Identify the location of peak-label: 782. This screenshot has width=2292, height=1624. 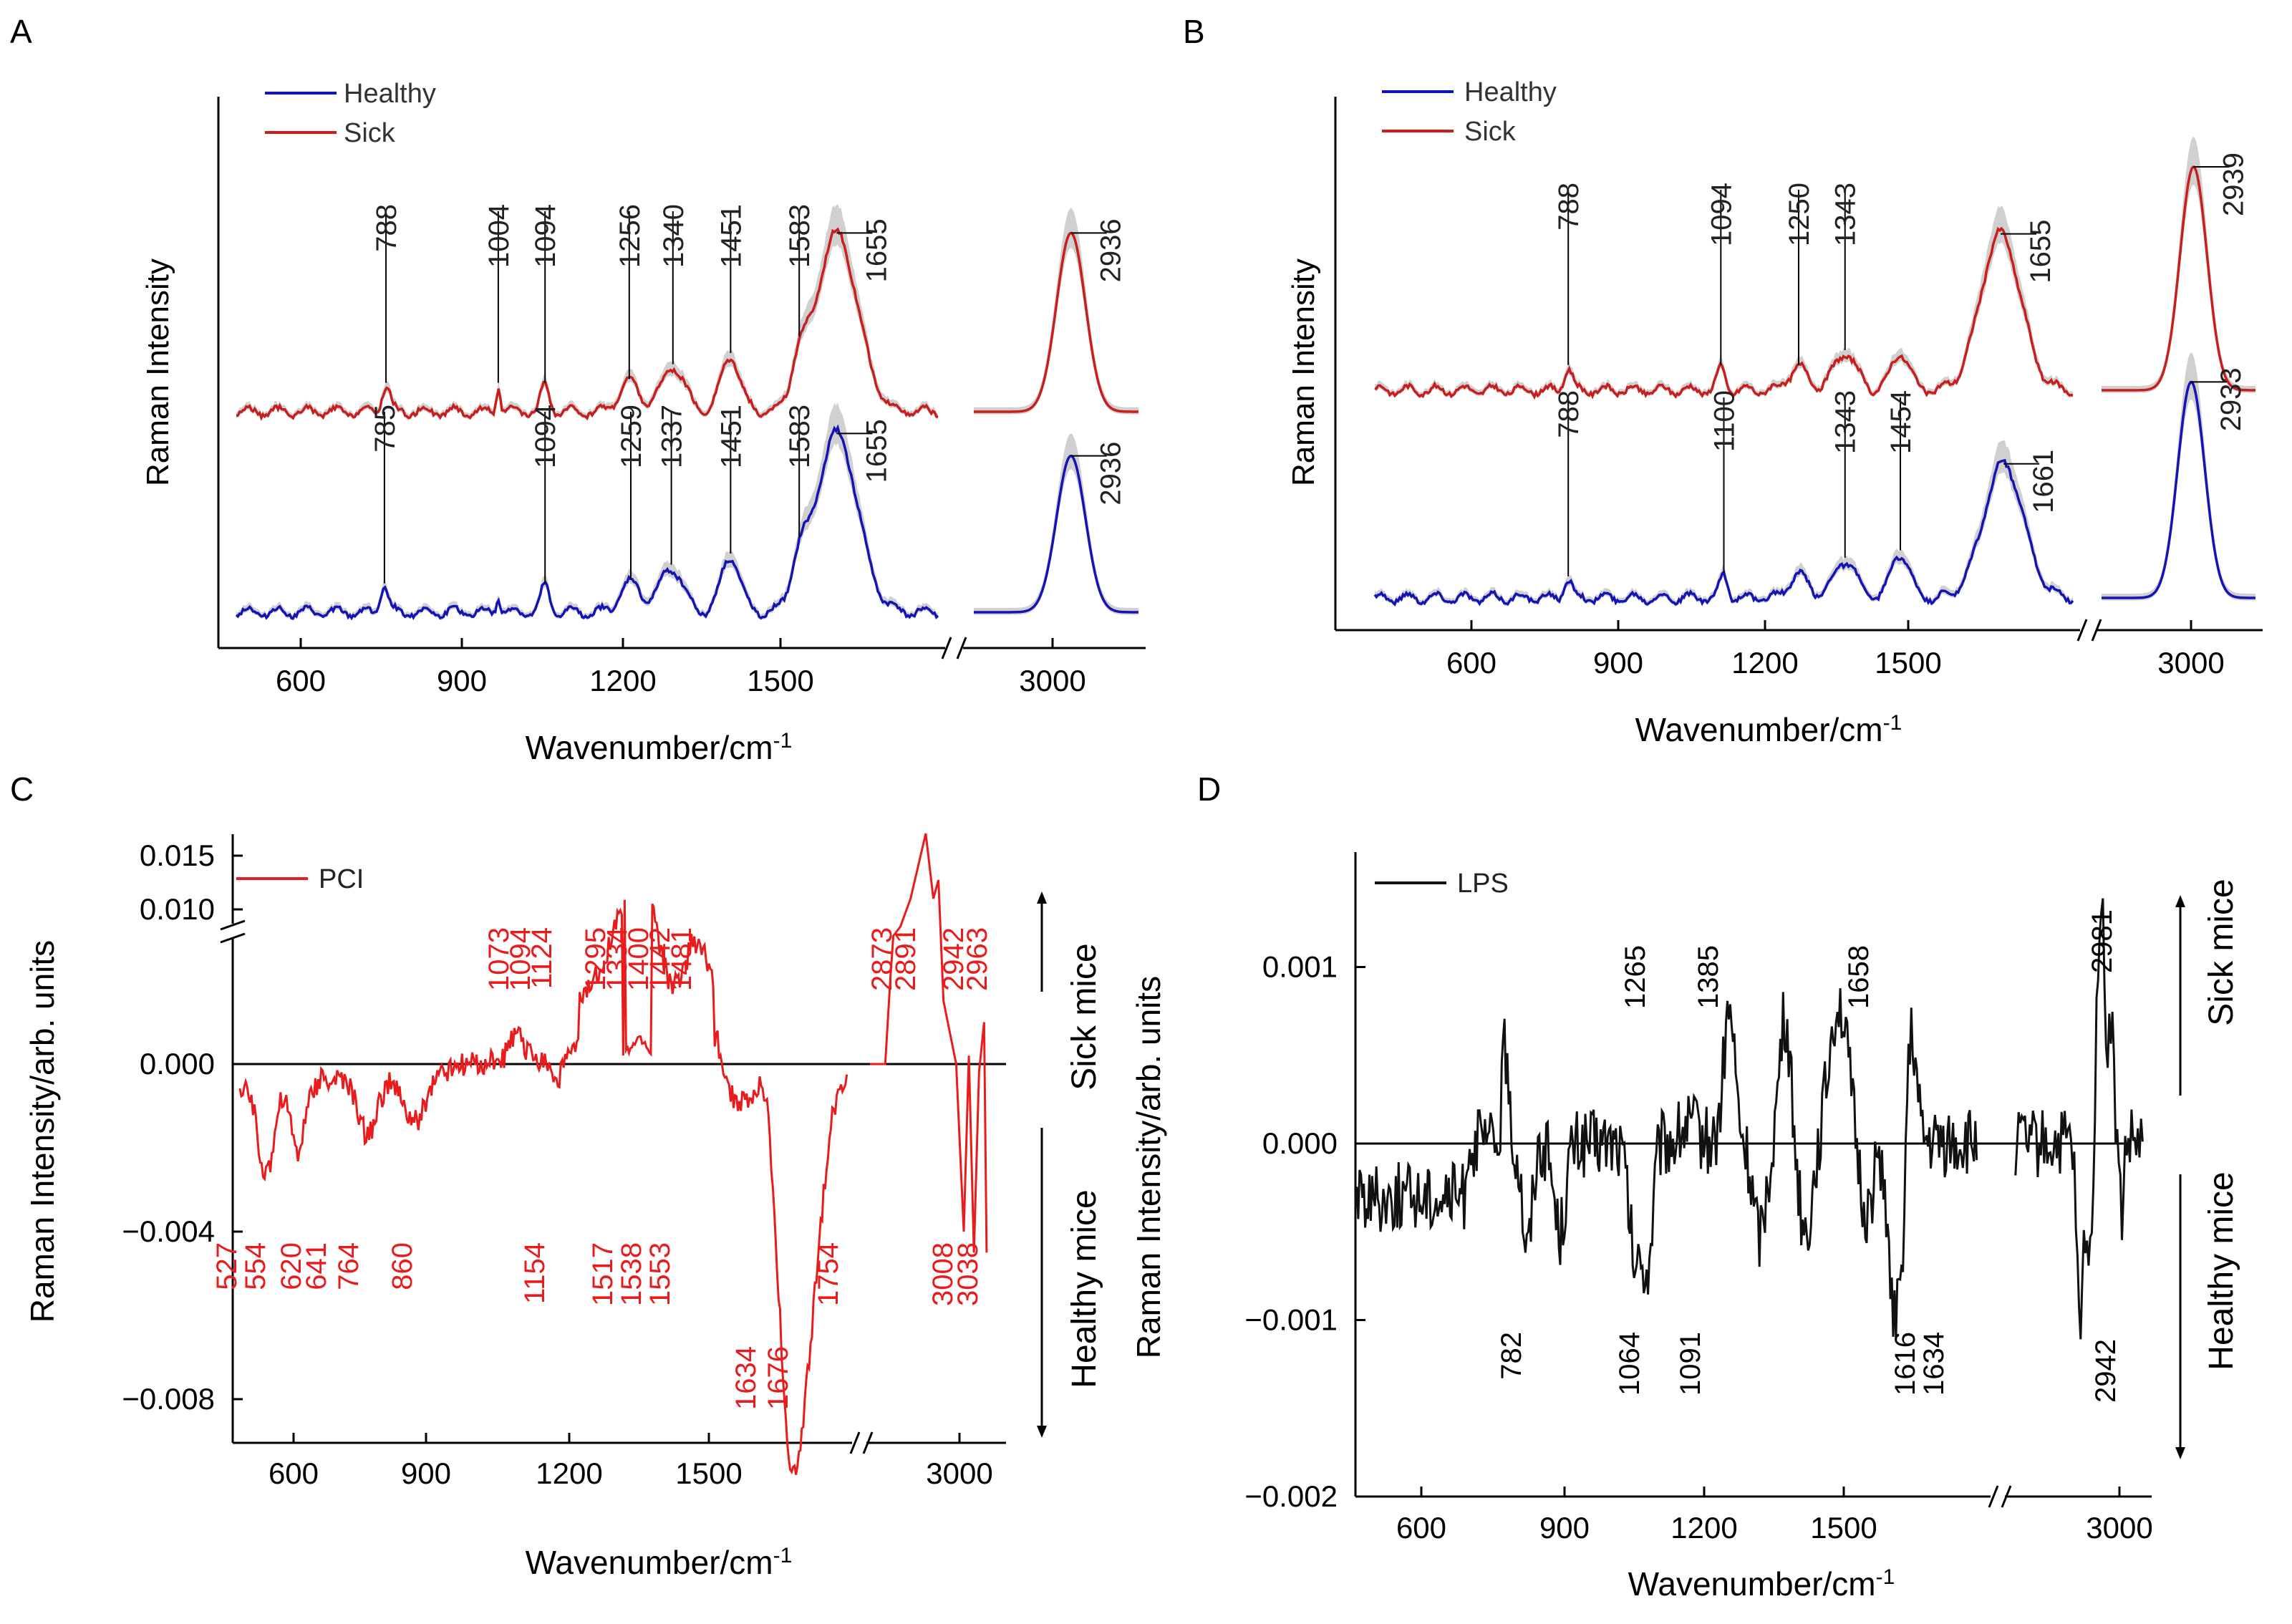
(1511, 1356).